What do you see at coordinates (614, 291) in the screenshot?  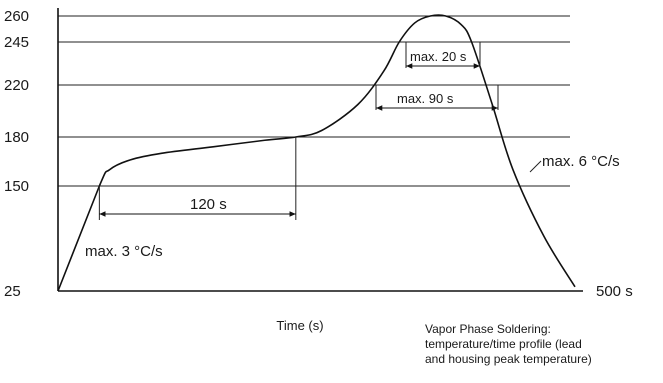 I see `x-tick-label: 500 s` at bounding box center [614, 291].